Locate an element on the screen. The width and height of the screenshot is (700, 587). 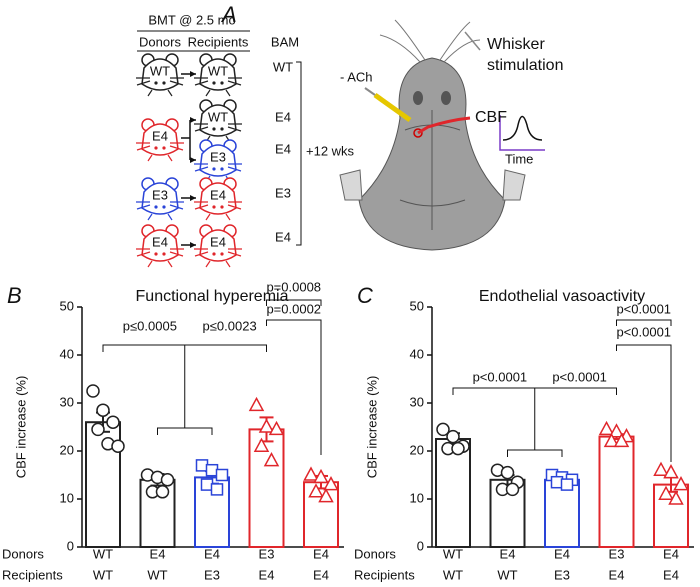
panel-label: B is located at coordinates (14, 295).